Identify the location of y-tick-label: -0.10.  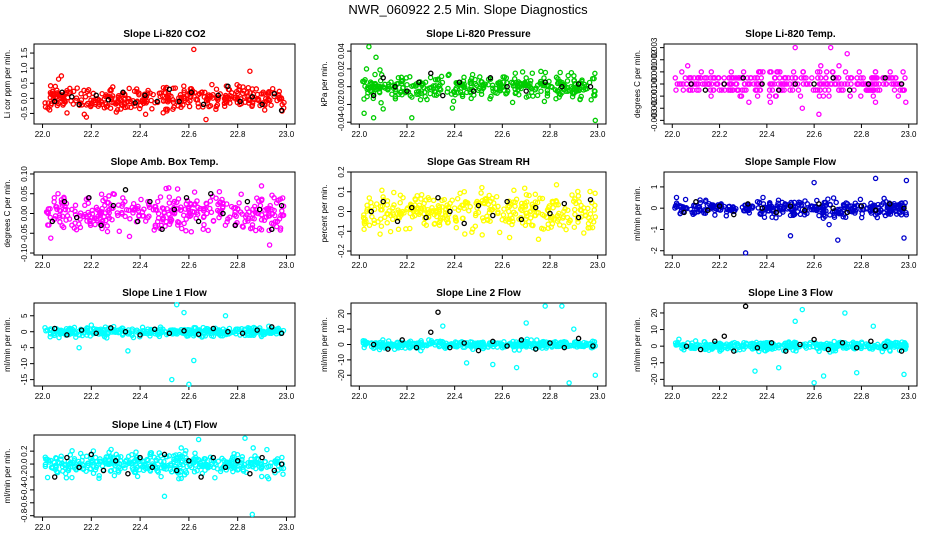
(24, 252).